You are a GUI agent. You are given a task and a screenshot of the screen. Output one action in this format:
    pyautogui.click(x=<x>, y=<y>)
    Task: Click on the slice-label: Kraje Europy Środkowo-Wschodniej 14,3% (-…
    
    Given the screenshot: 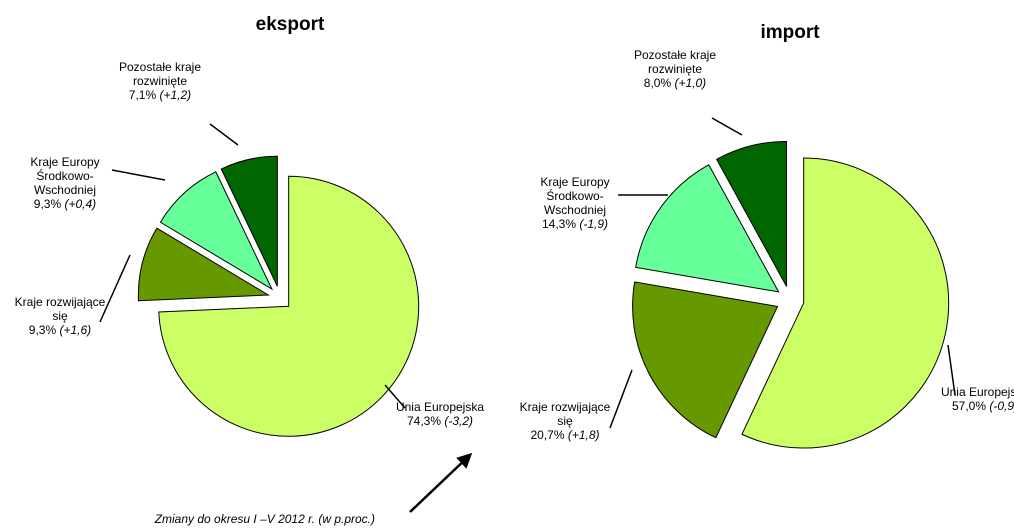 What is the action you would take?
    pyautogui.click(x=575, y=203)
    